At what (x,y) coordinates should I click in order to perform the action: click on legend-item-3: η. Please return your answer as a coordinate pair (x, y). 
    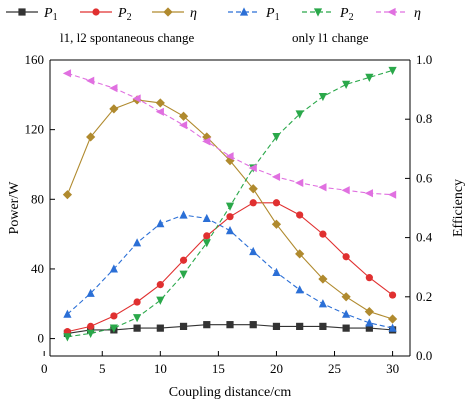
    Looking at the image, I should click on (174, 13).